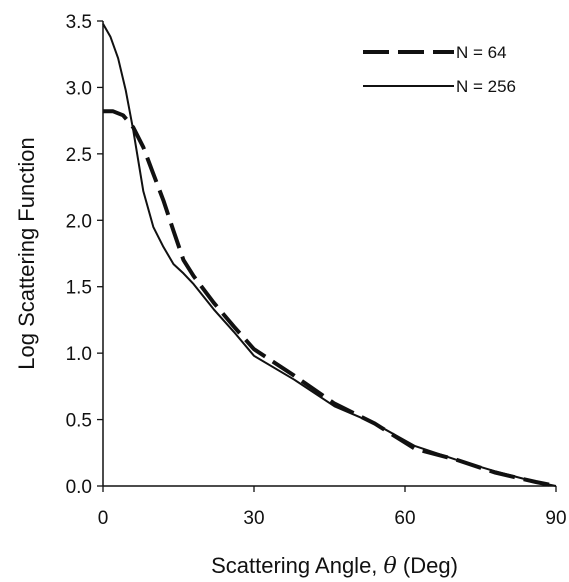 The image size is (569, 582). I want to click on y-tick-label: 2.0, so click(79, 221).